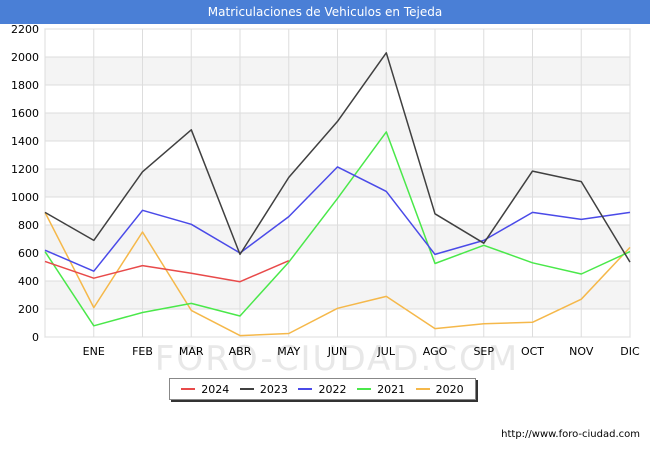 The width and height of the screenshot is (650, 450). What do you see at coordinates (391, 389) in the screenshot?
I see `legend-label: 2021` at bounding box center [391, 389].